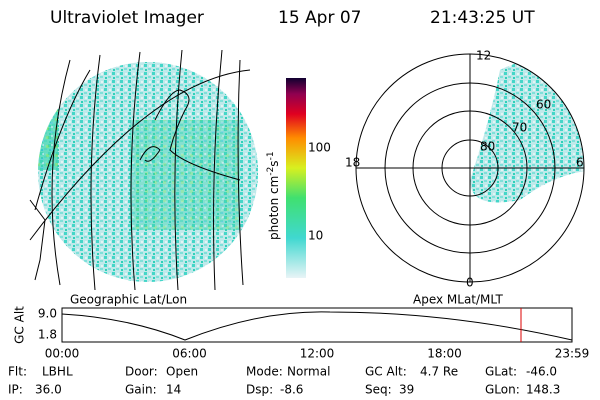  What do you see at coordinates (173, 390) in the screenshot?
I see `footer-value: 14` at bounding box center [173, 390].